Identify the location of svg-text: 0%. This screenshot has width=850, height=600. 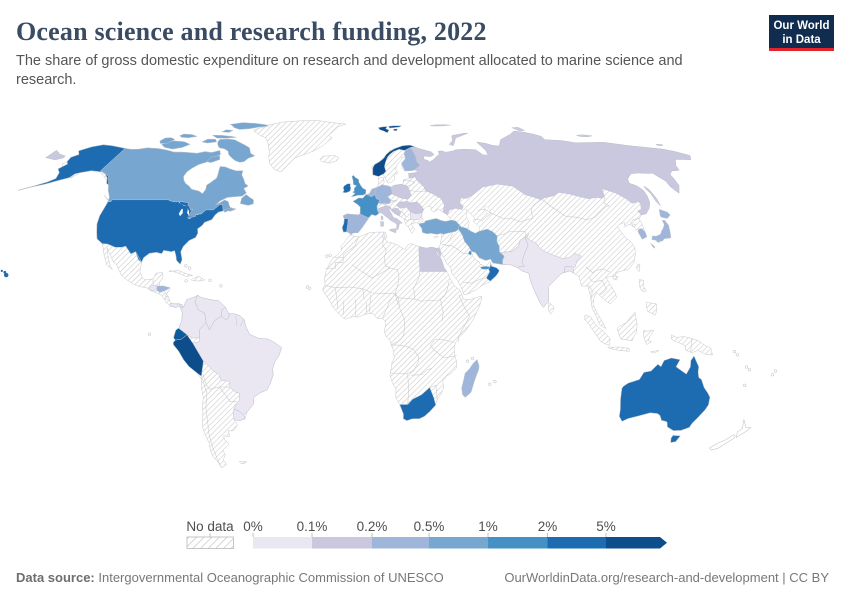
(253, 526).